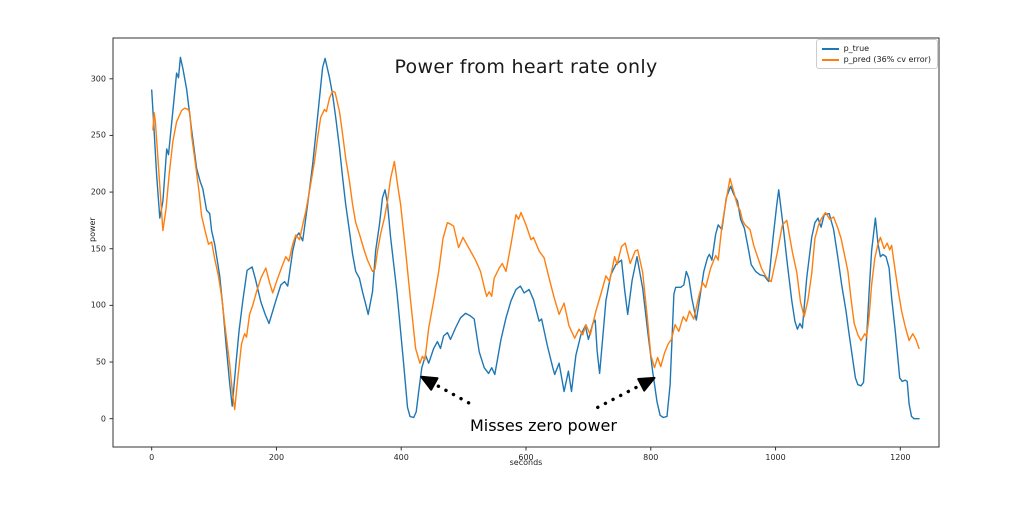 The width and height of the screenshot is (1024, 512). I want to click on y-tick-label: 0, so click(103, 419).